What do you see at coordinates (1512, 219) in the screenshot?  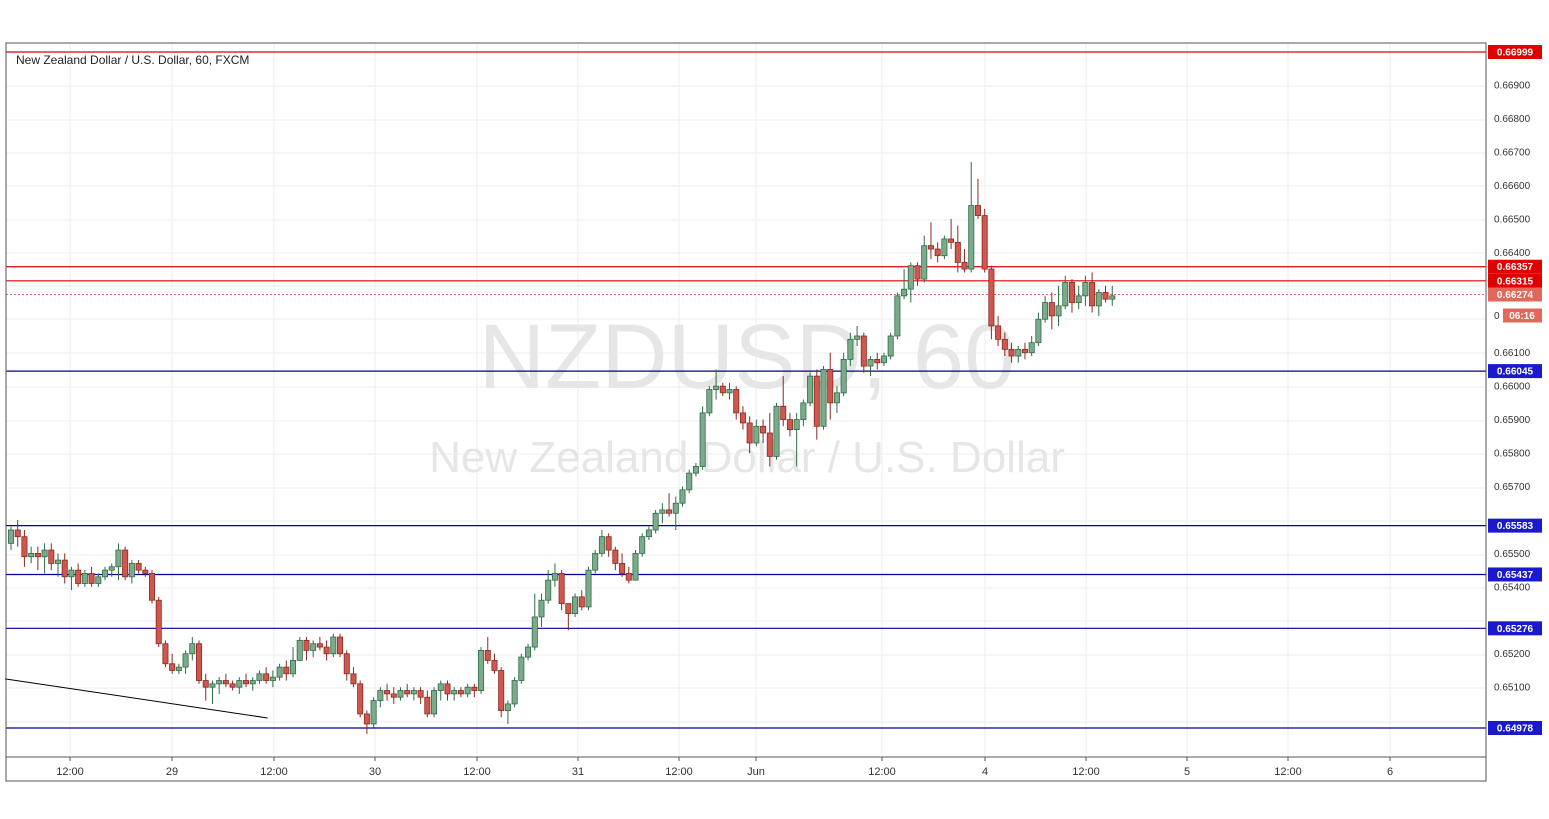 I see `price-tick-label: 0.66500` at bounding box center [1512, 219].